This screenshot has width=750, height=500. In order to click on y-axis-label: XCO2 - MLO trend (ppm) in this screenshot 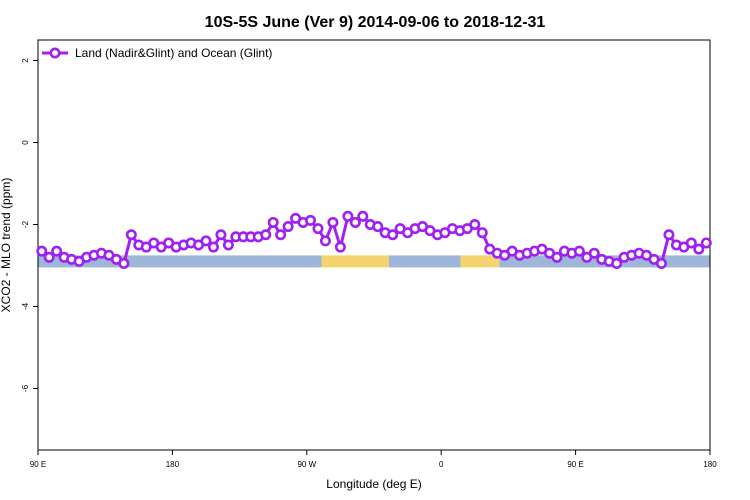, I will do `click(6, 245)`.